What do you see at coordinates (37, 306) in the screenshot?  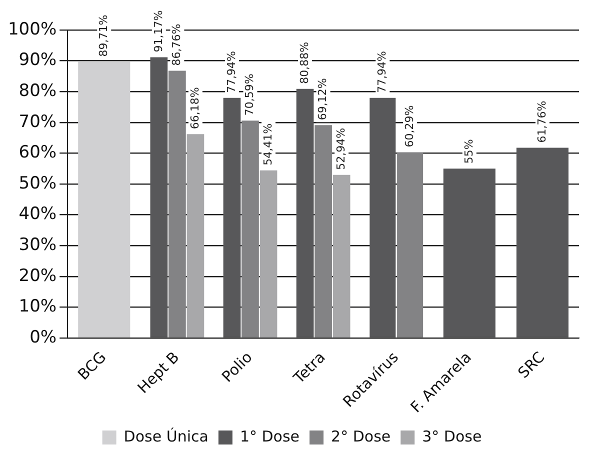 I see `y-tick-label: 10%` at bounding box center [37, 306].